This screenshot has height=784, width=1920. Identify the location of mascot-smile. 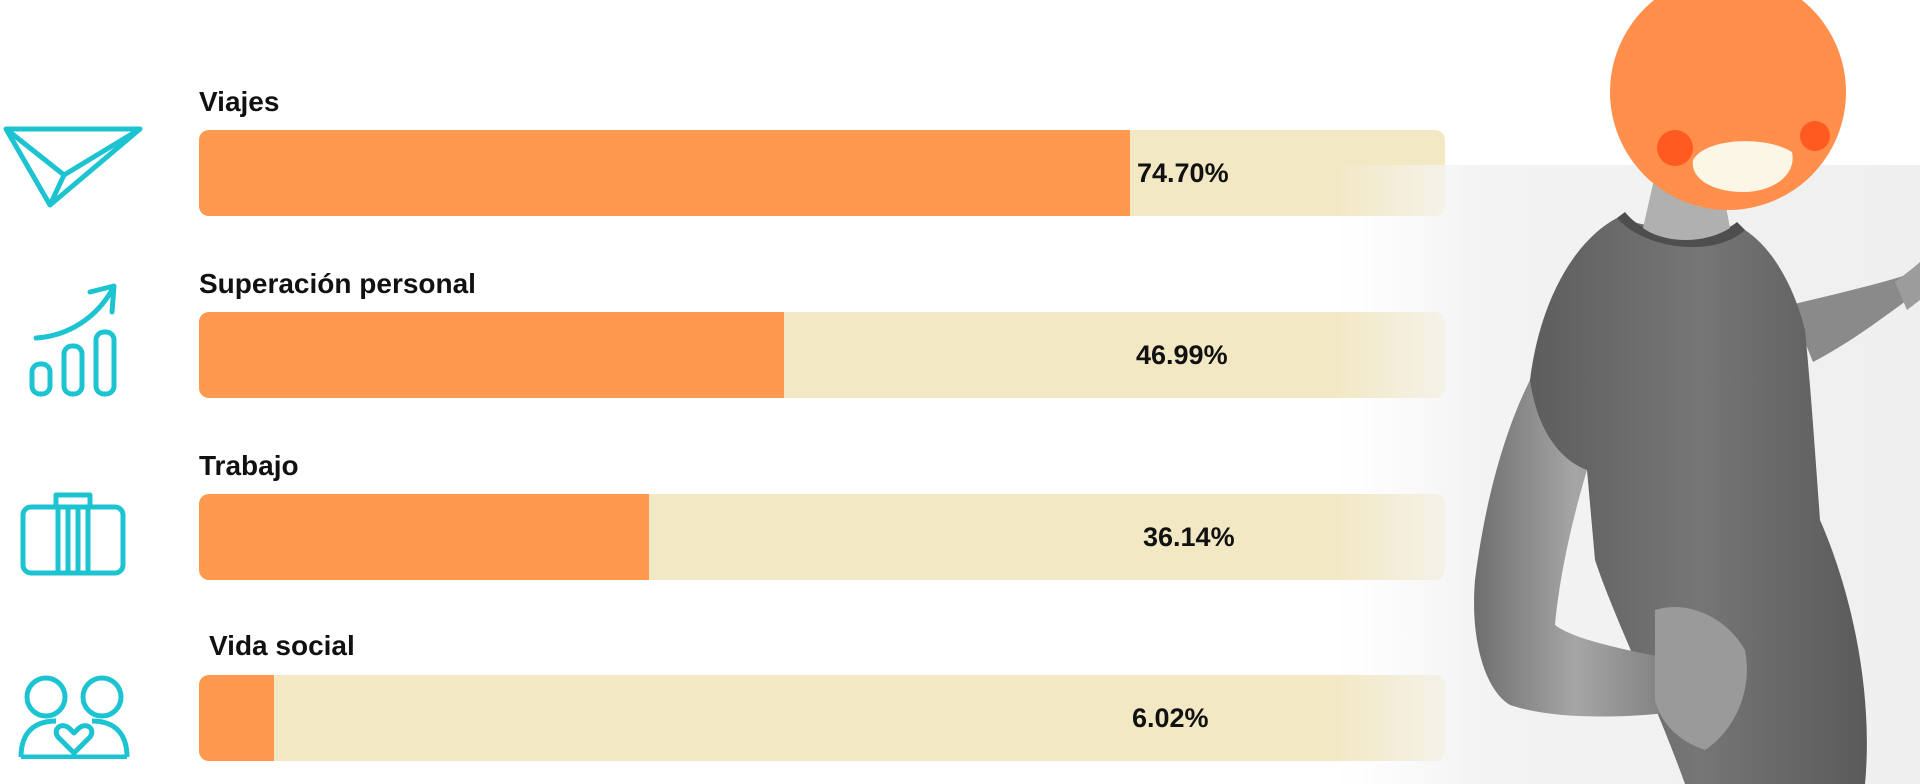
(1742, 166).